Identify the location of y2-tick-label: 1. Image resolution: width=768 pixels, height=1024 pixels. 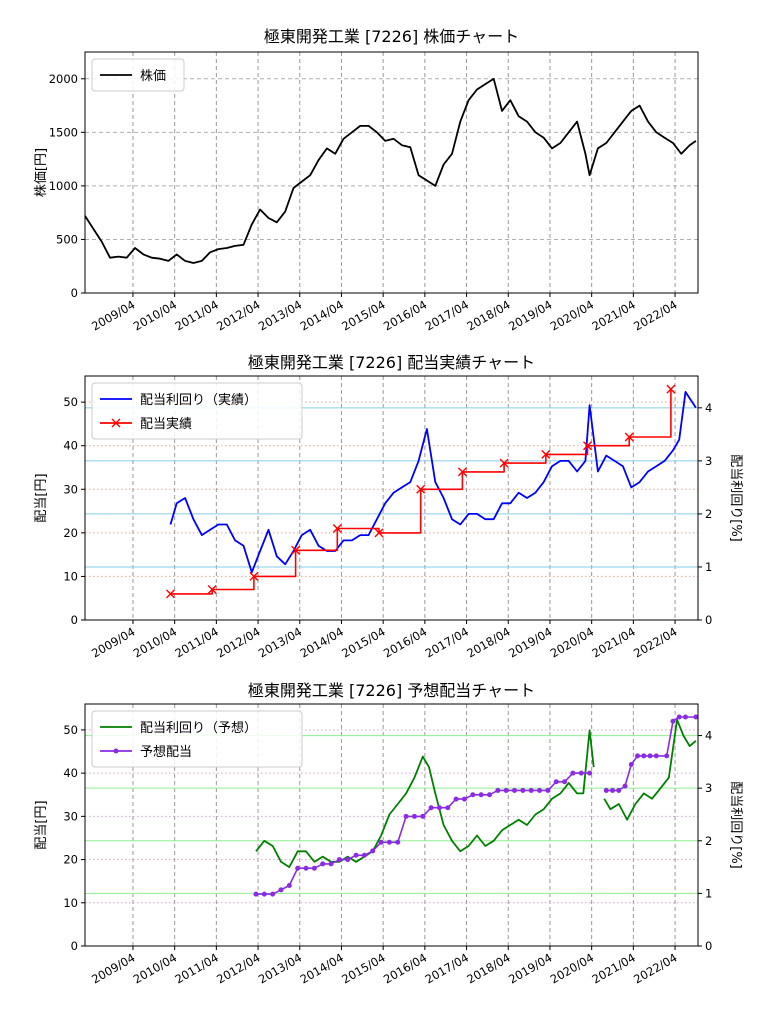
(708, 567).